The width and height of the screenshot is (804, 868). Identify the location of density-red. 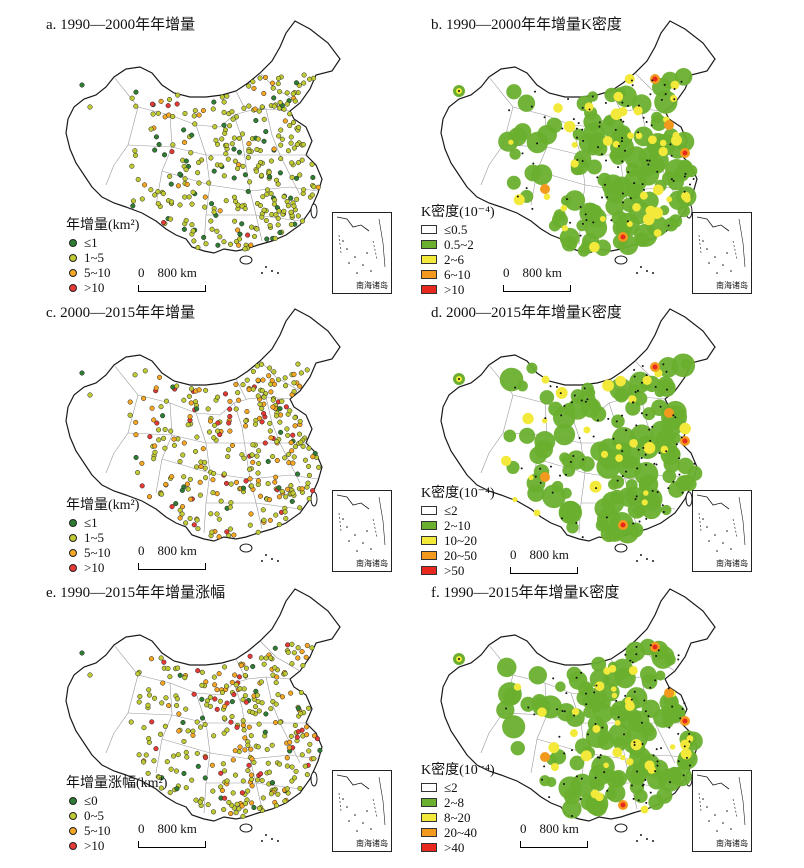
(685, 153).